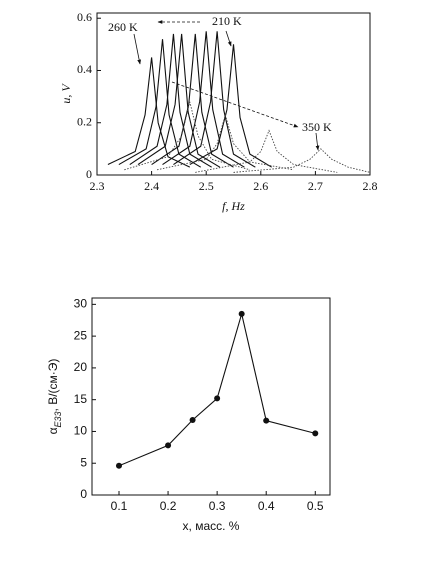 The width and height of the screenshot is (422, 562). Describe the element at coordinates (370, 186) in the screenshot. I see `x-tick-label: 2.8` at that location.